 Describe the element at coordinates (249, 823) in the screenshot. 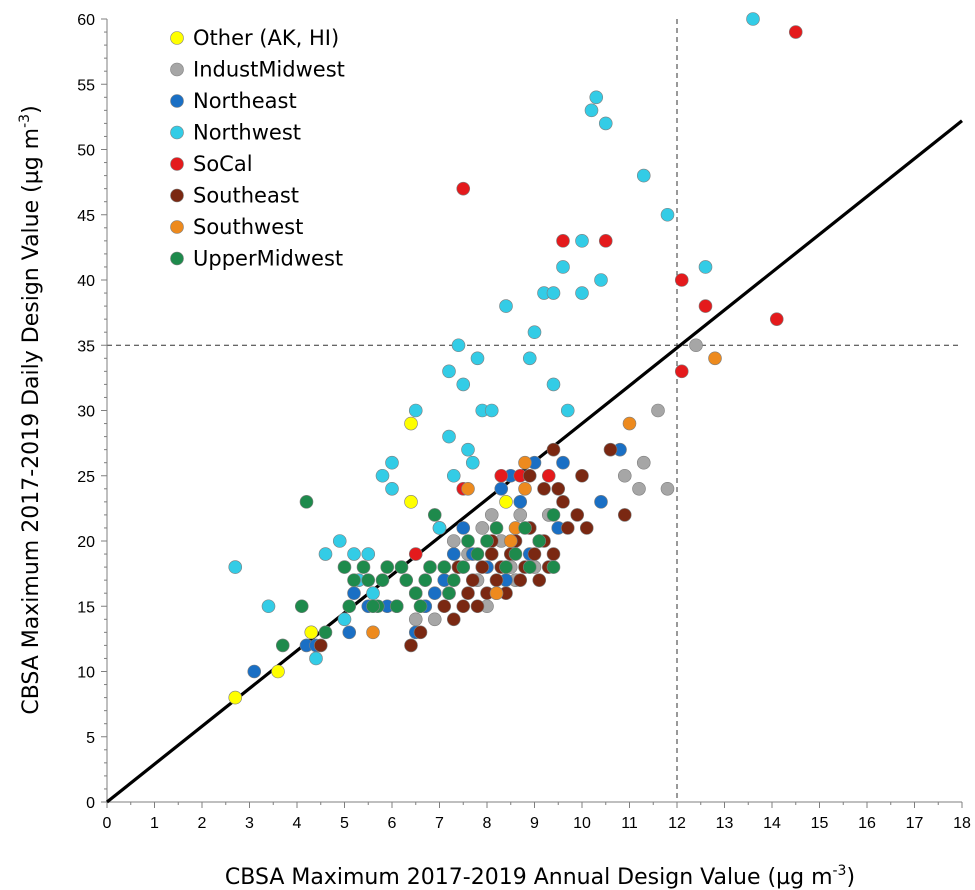

I see `x-tick-label: 3` at that location.